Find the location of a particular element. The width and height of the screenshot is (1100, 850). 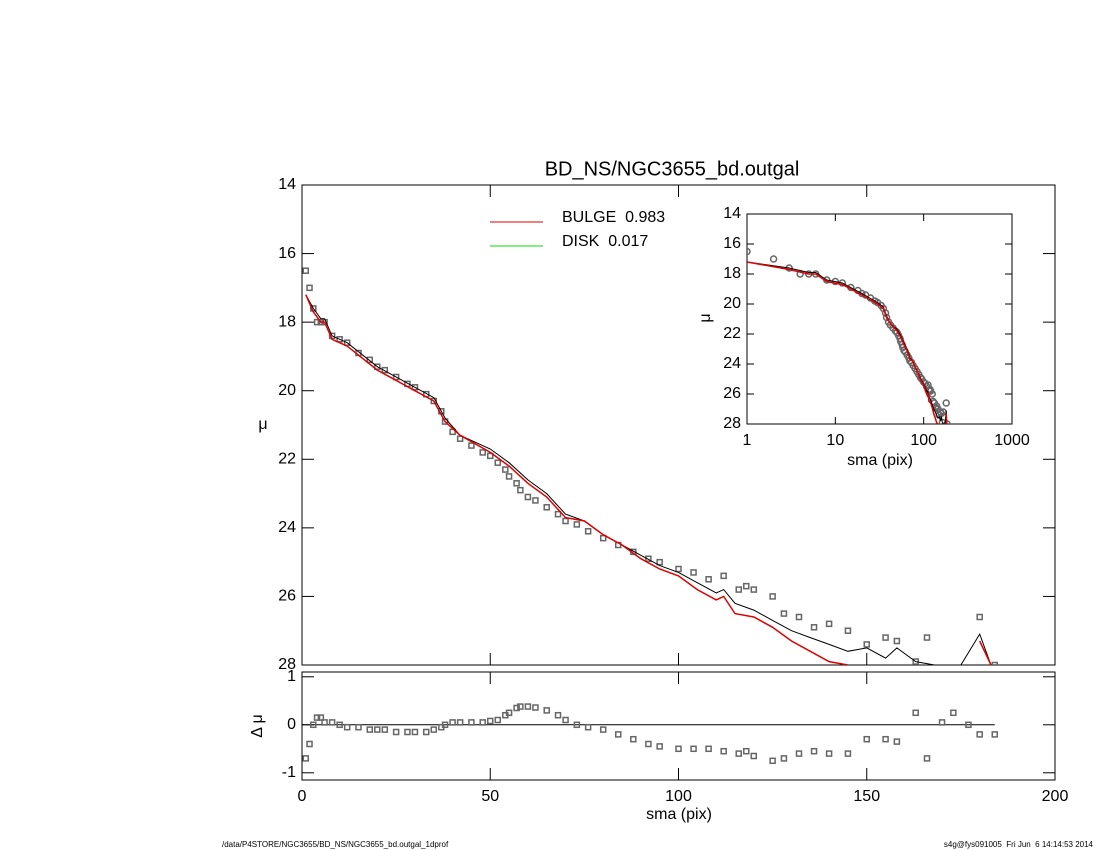

chart-title: BD_NS/NGC3655_bd.outgal is located at coordinates (672, 169).